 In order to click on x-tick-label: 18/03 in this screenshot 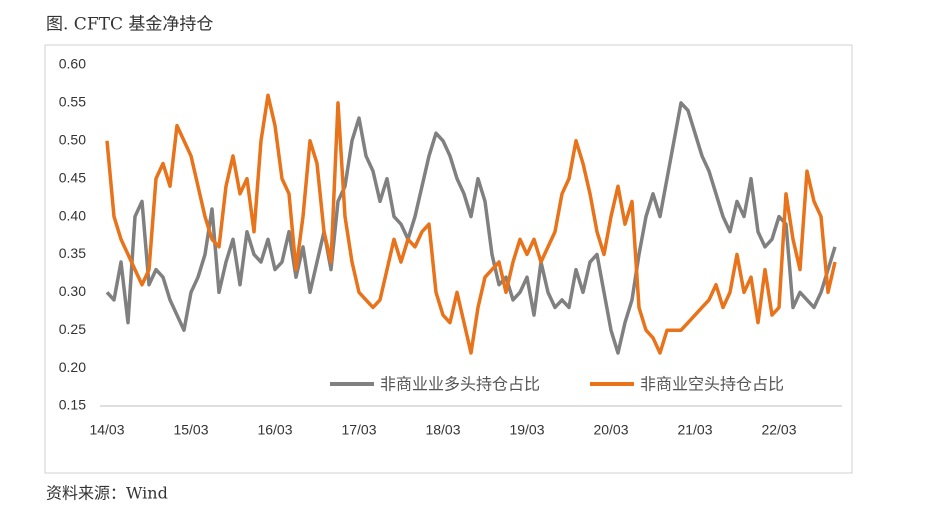, I will do `click(442, 430)`.